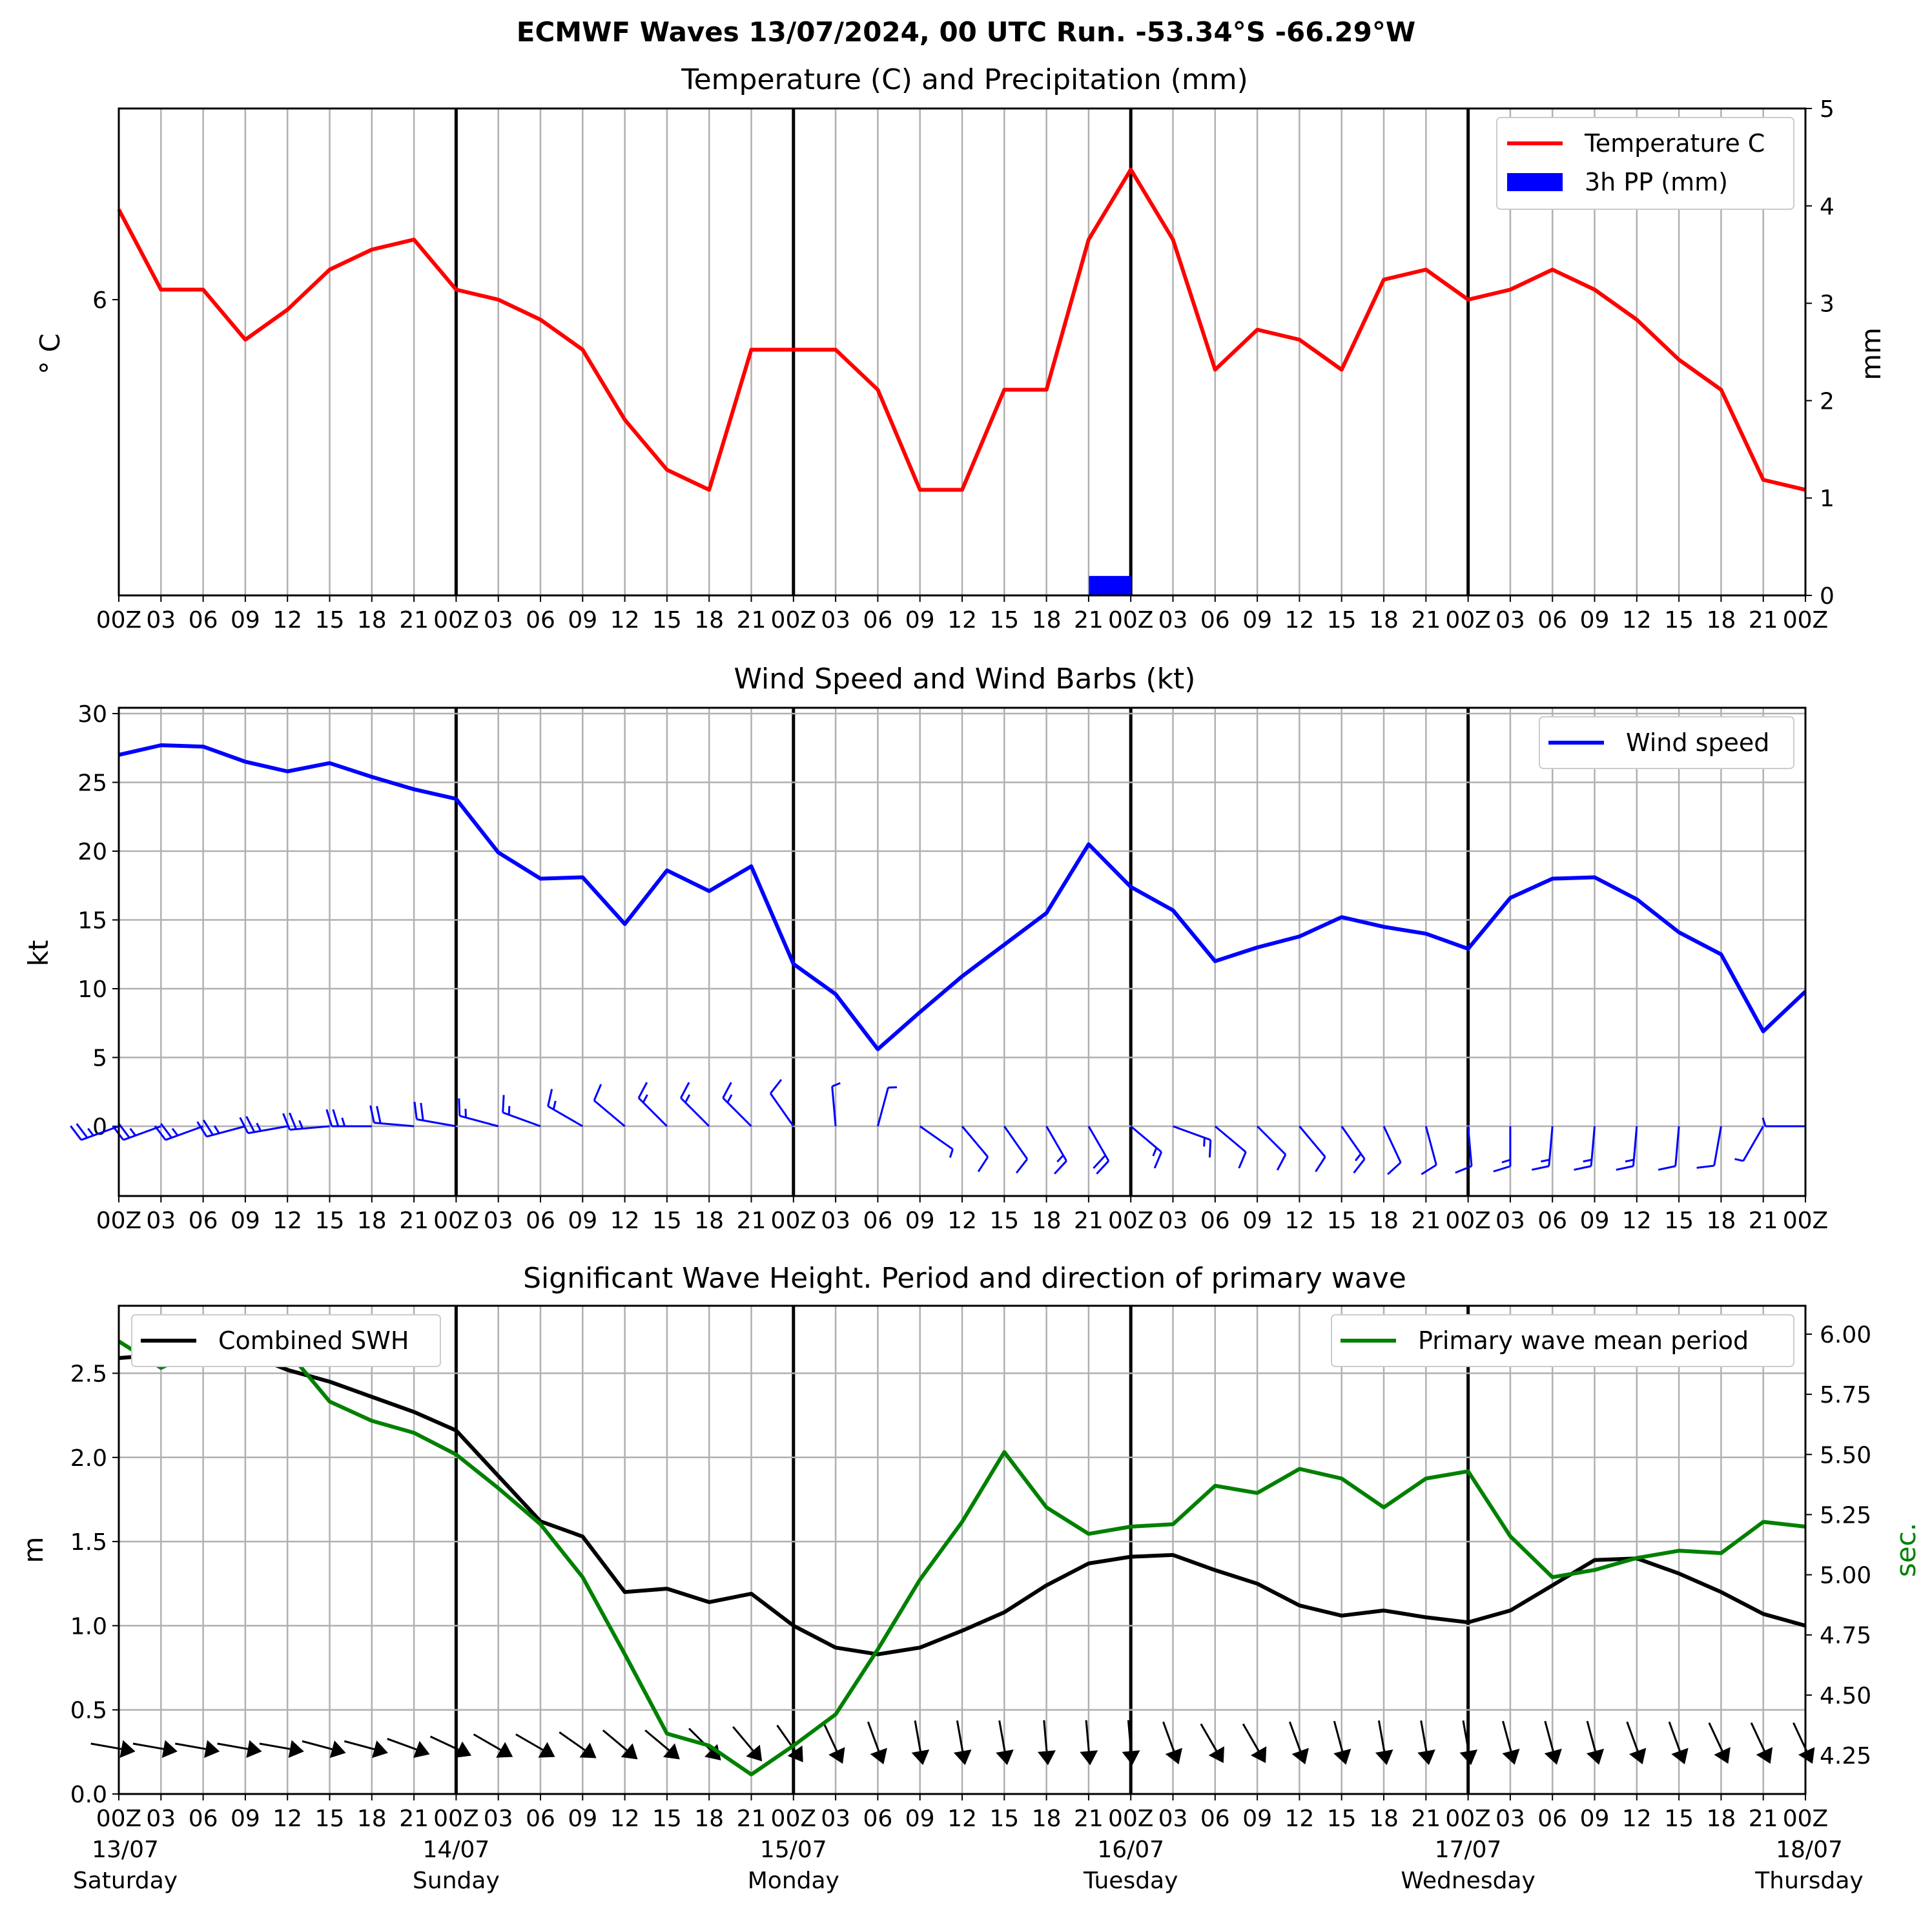 Image resolution: width=1932 pixels, height=1907 pixels. I want to click on wind-x-tick-label: 15, so click(667, 1221).